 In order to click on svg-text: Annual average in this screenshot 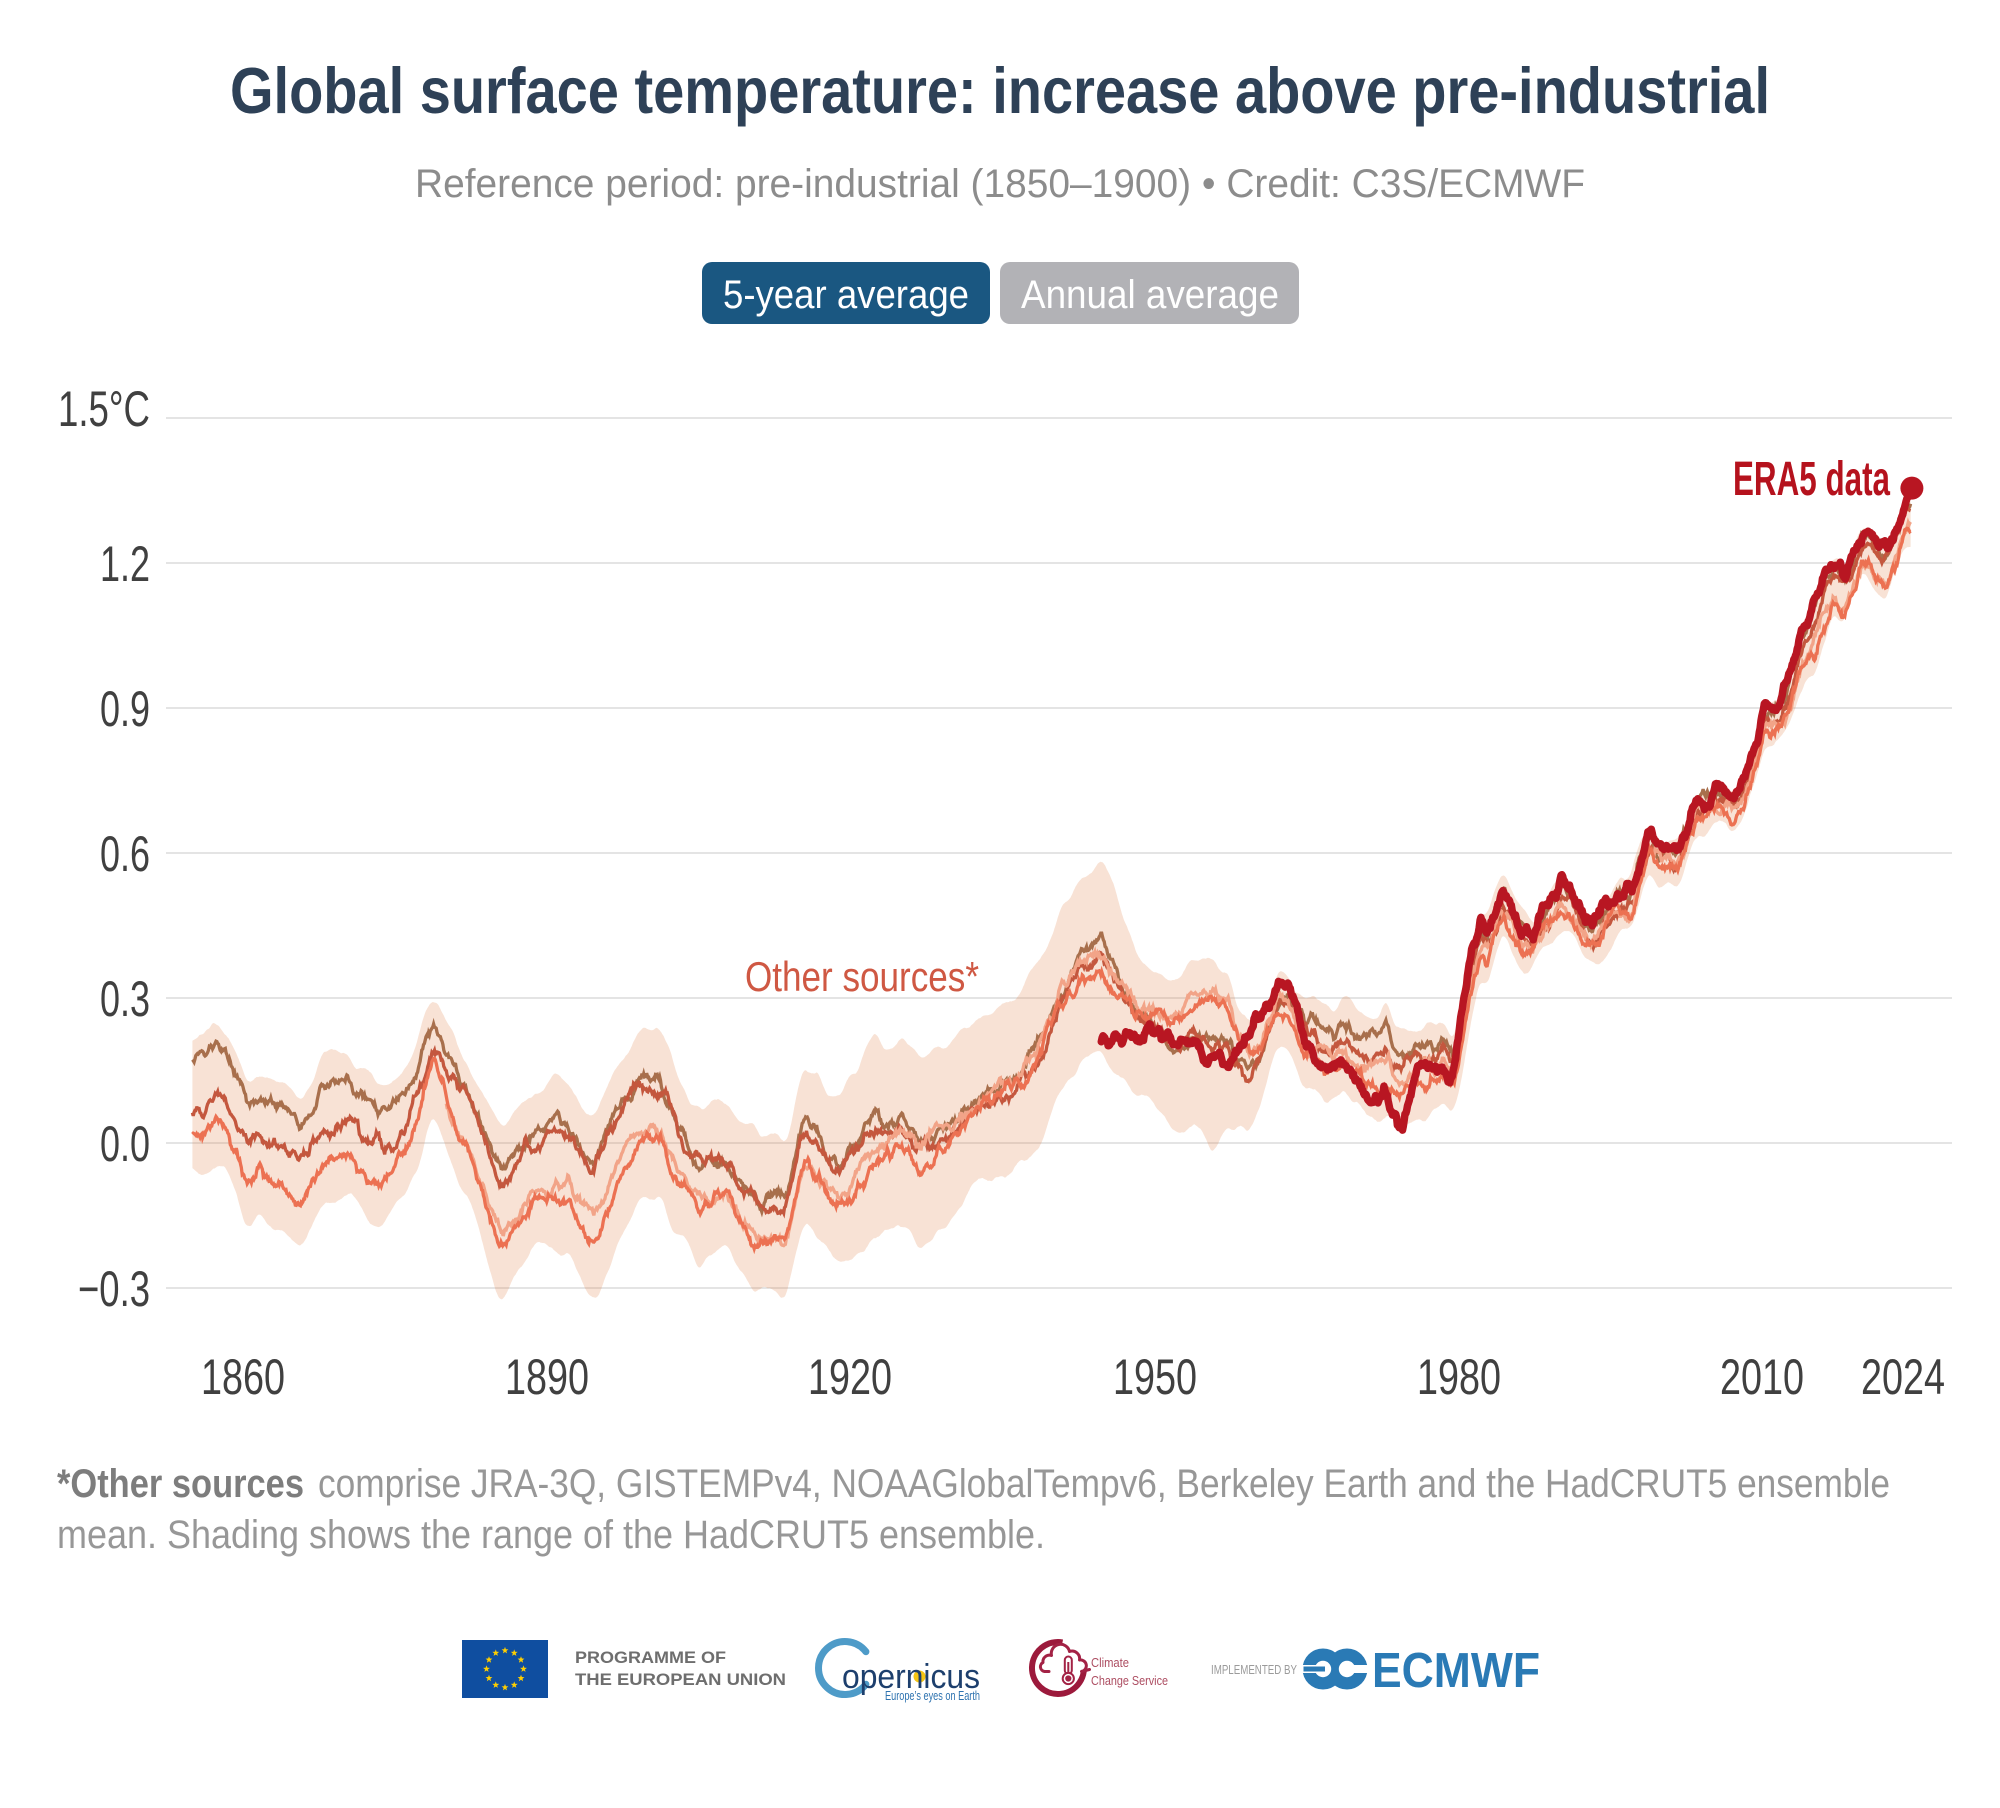, I will do `click(1150, 295)`.